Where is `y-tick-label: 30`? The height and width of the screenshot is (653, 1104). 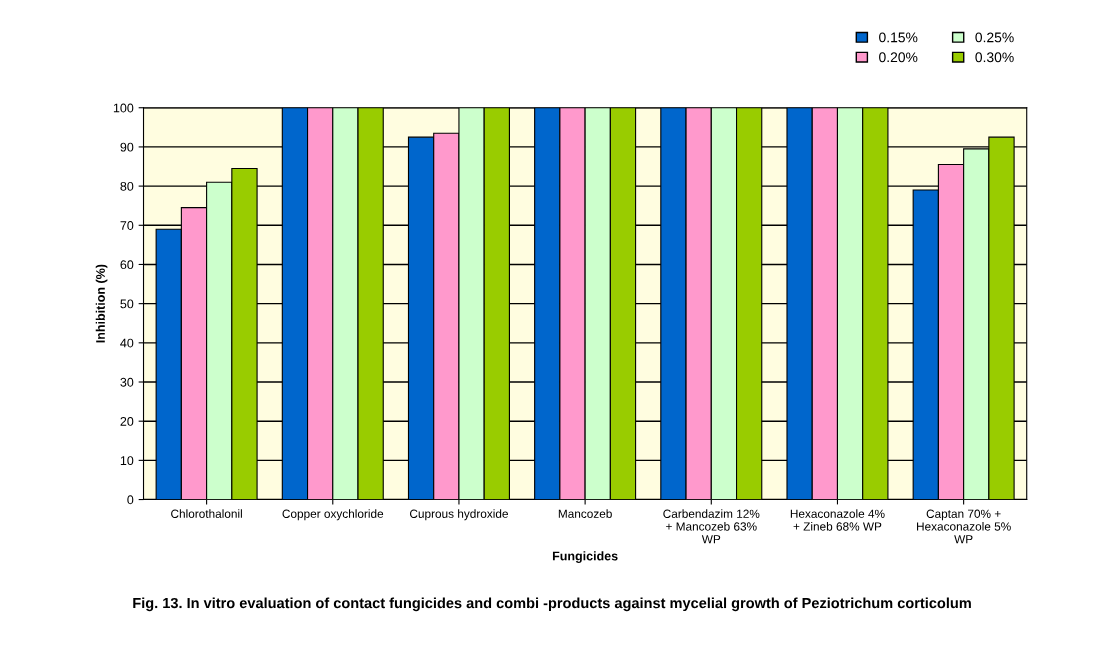 y-tick-label: 30 is located at coordinates (127, 382).